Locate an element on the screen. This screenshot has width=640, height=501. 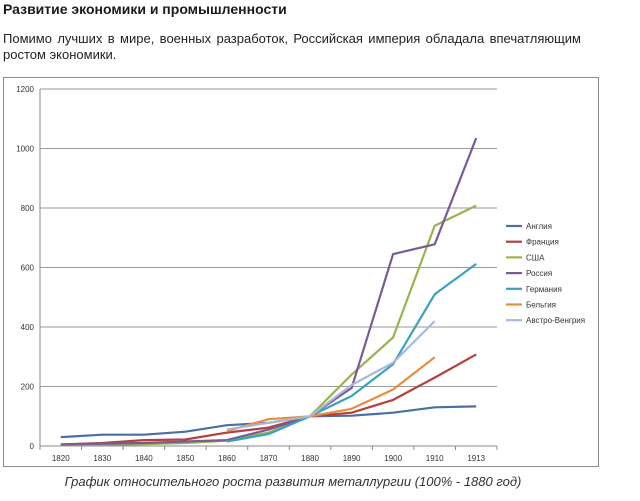
x-tick-label: 1910 is located at coordinates (435, 458).